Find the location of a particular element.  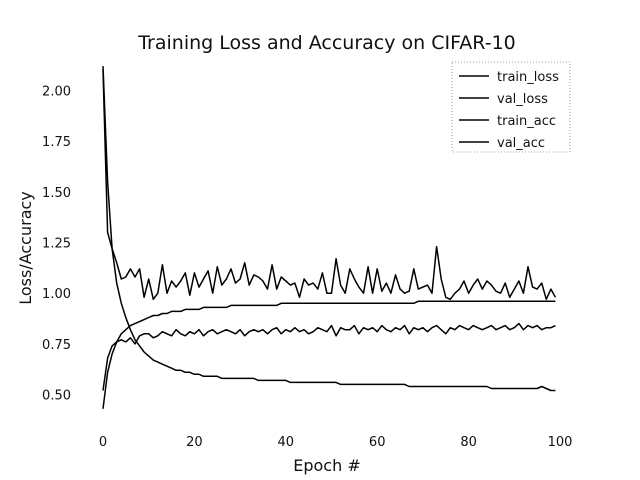

legend-label: train_loss is located at coordinates (528, 77).